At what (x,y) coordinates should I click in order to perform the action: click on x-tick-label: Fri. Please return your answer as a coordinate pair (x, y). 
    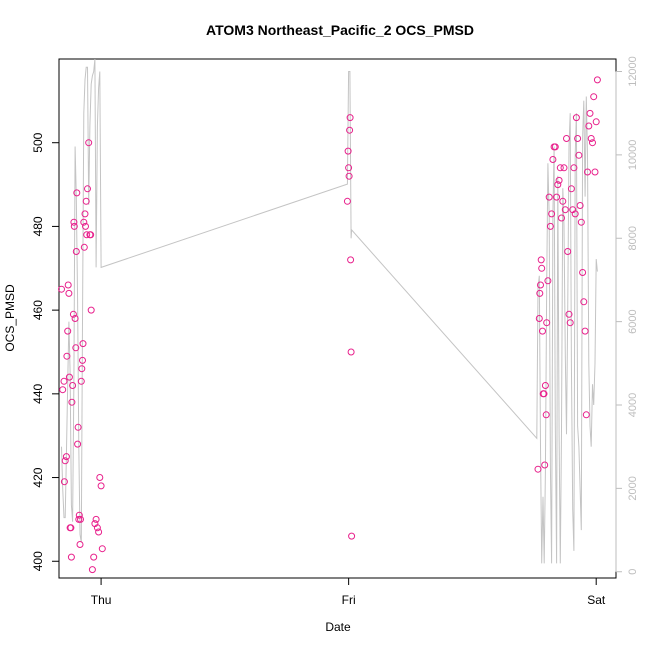
    Looking at the image, I should click on (349, 600).